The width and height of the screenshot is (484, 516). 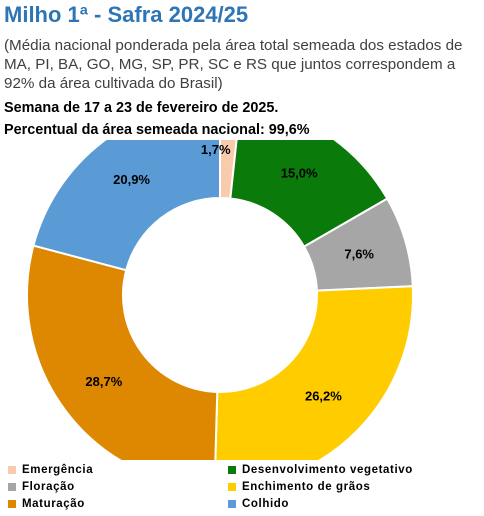 I want to click on legend-item-3: Enchimento de grãos, so click(x=299, y=487).